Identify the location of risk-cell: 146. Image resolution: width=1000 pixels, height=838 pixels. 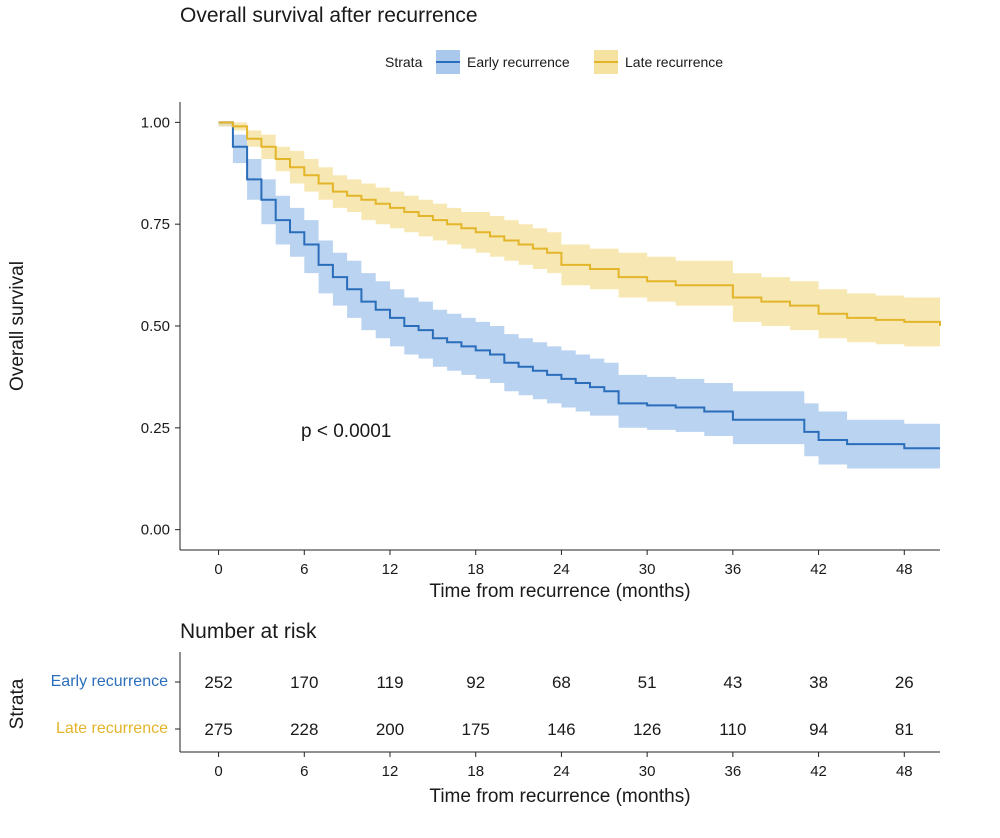
(561, 729).